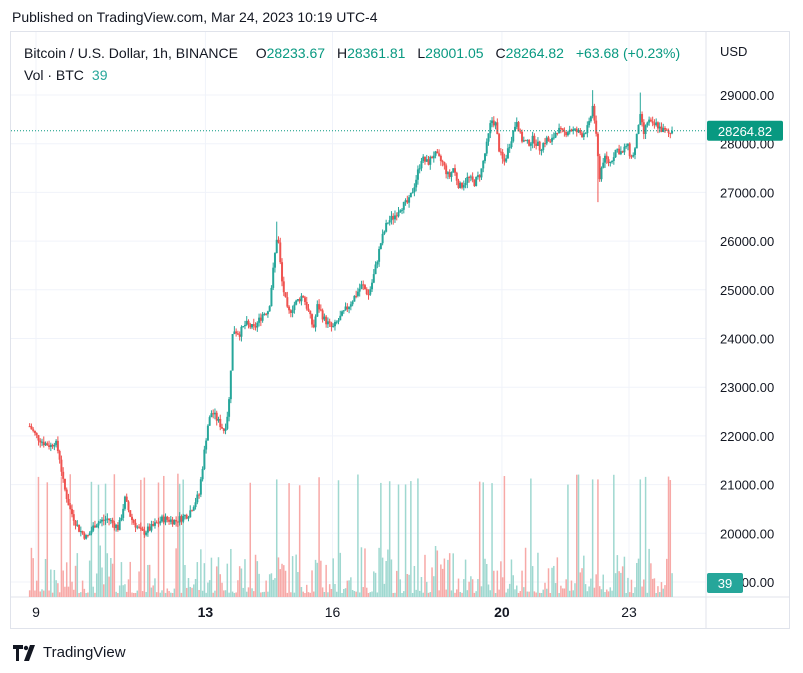  What do you see at coordinates (131, 53) in the screenshot?
I see `symbol-title: Bitcoin / U.S. Dollar, 1h, BINANCE` at bounding box center [131, 53].